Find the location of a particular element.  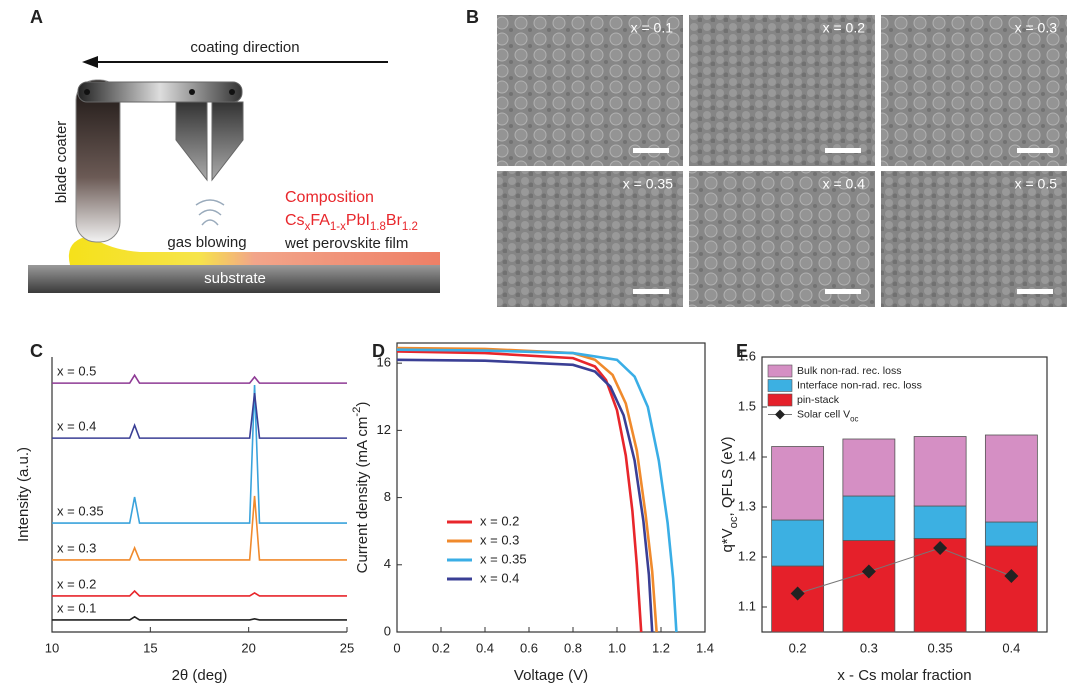

y-tick-label: 8 is located at coordinates (387, 496).